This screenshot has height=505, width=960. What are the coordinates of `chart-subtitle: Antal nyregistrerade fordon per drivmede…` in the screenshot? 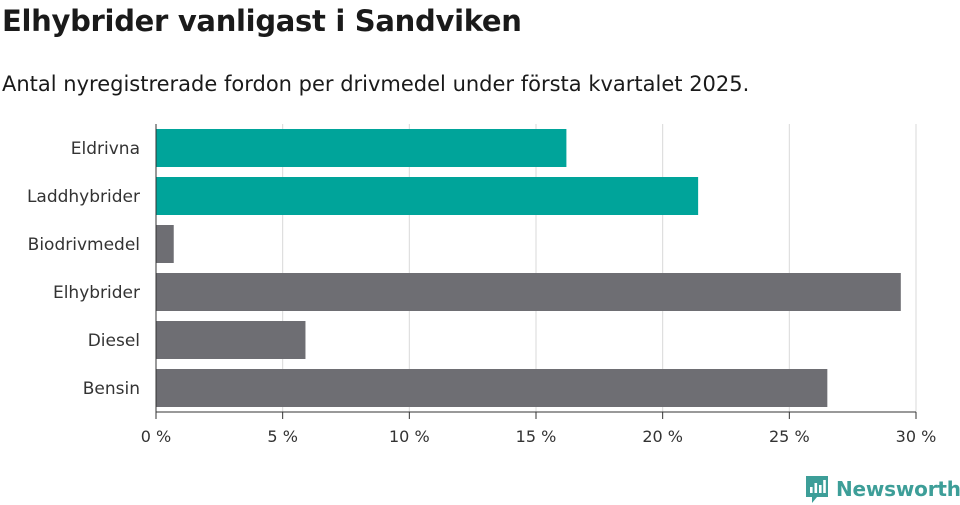 It's located at (376, 84).